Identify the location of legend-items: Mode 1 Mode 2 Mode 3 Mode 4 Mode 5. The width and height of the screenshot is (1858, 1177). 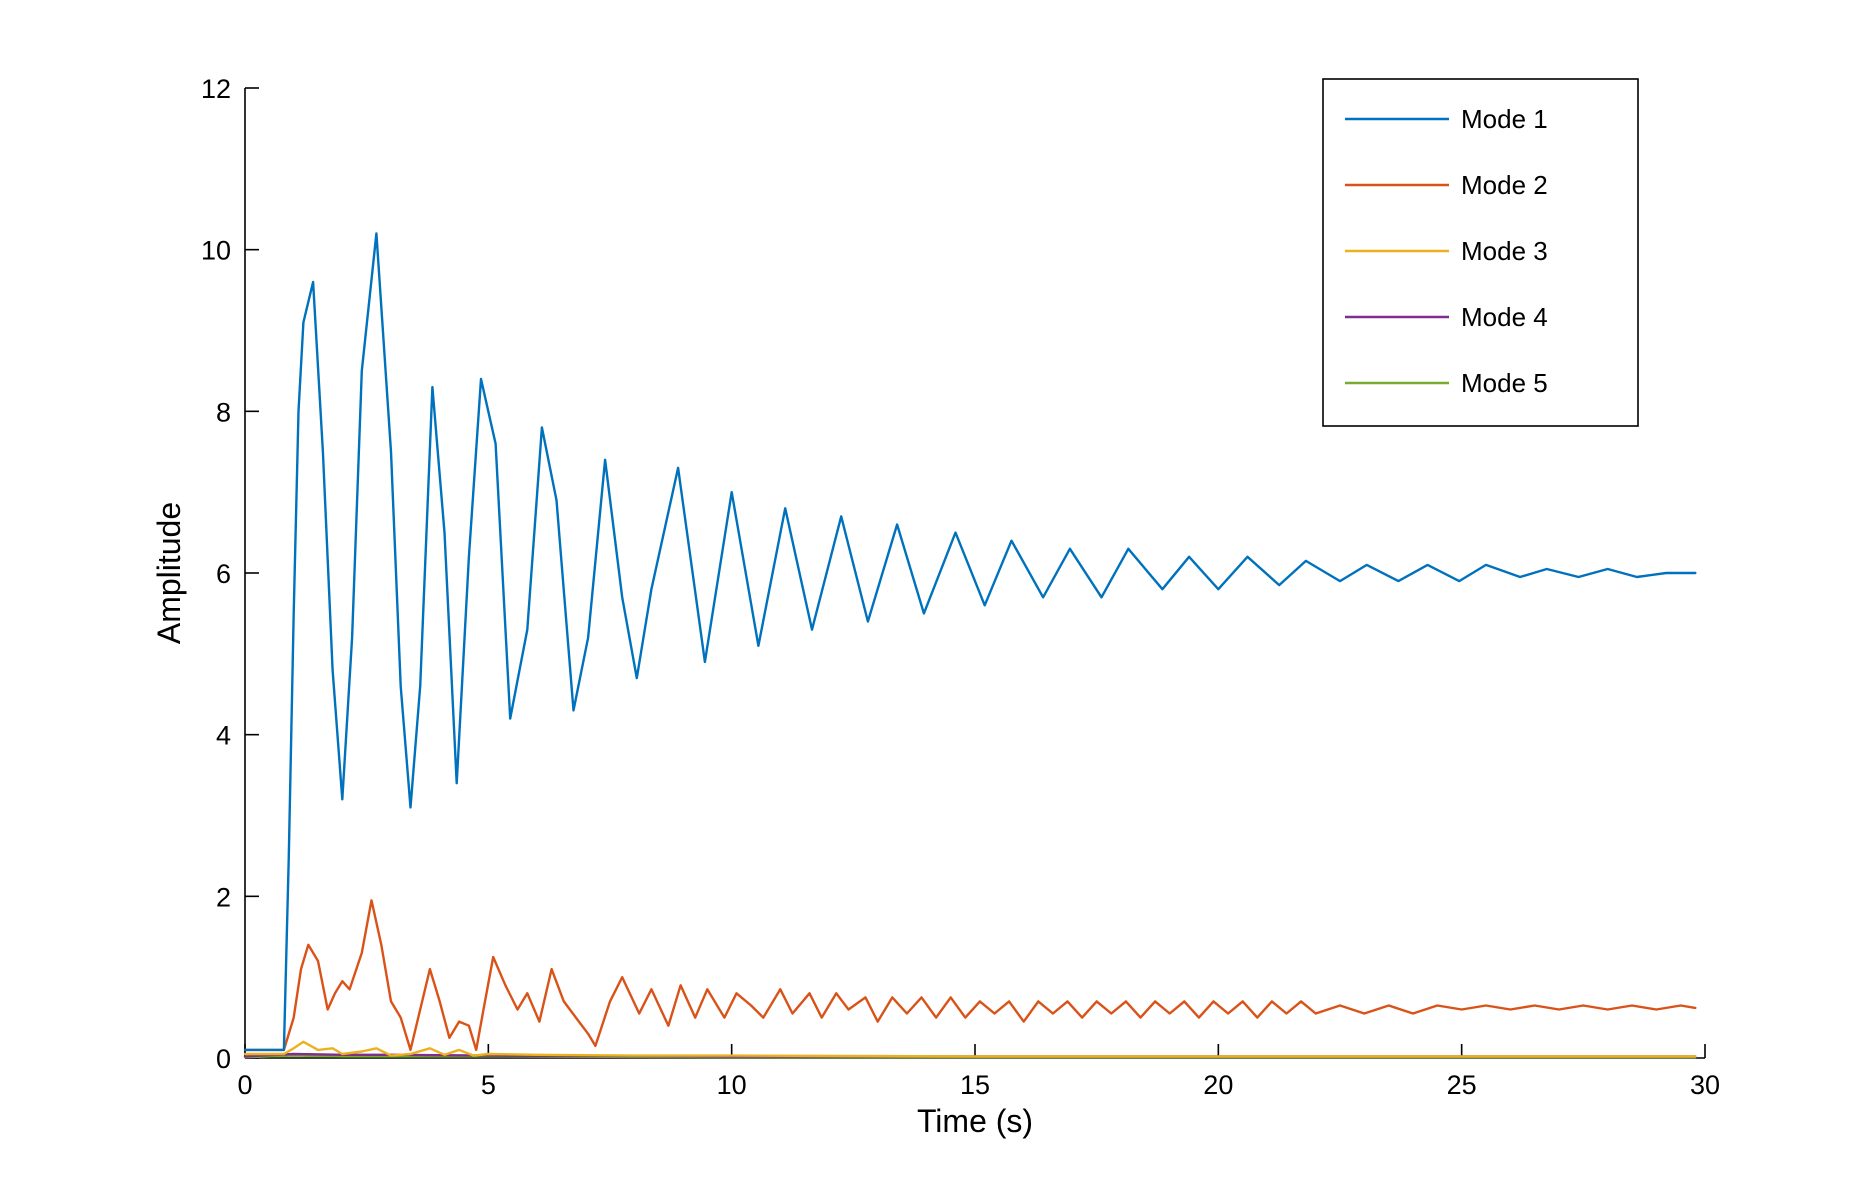
(1446, 251).